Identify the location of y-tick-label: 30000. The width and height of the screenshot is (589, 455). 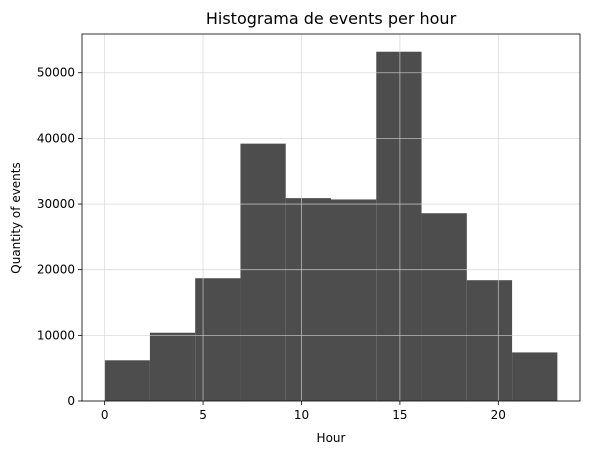
(56, 204).